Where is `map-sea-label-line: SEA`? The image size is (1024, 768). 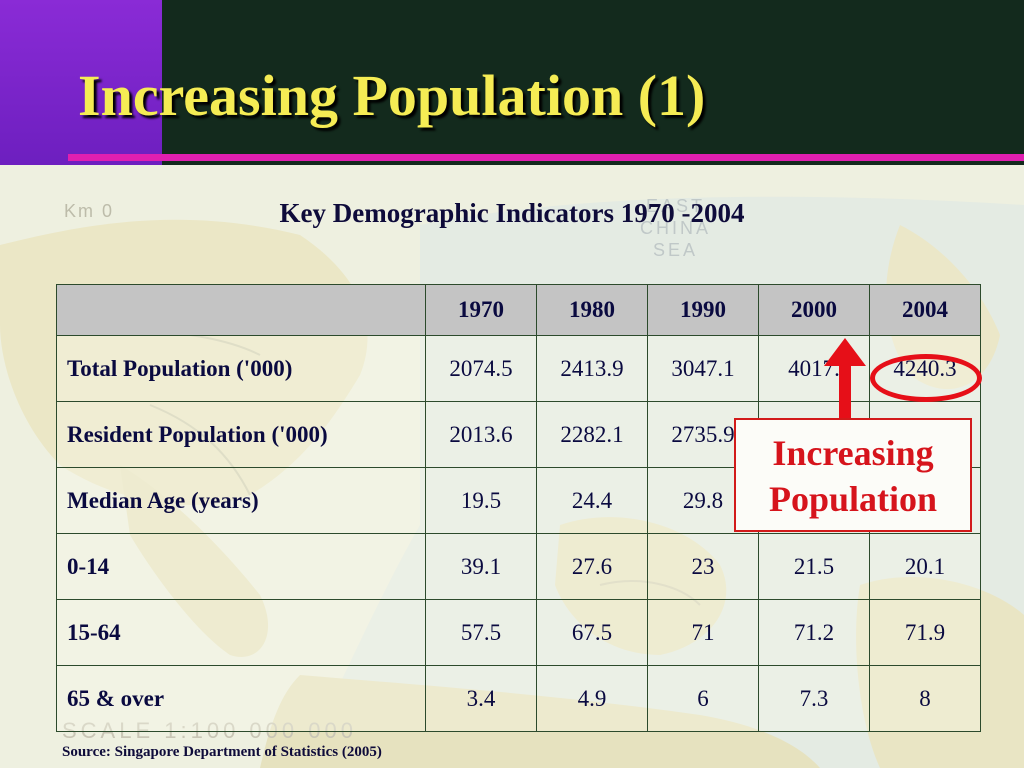 map-sea-label-line: SEA is located at coordinates (675, 250).